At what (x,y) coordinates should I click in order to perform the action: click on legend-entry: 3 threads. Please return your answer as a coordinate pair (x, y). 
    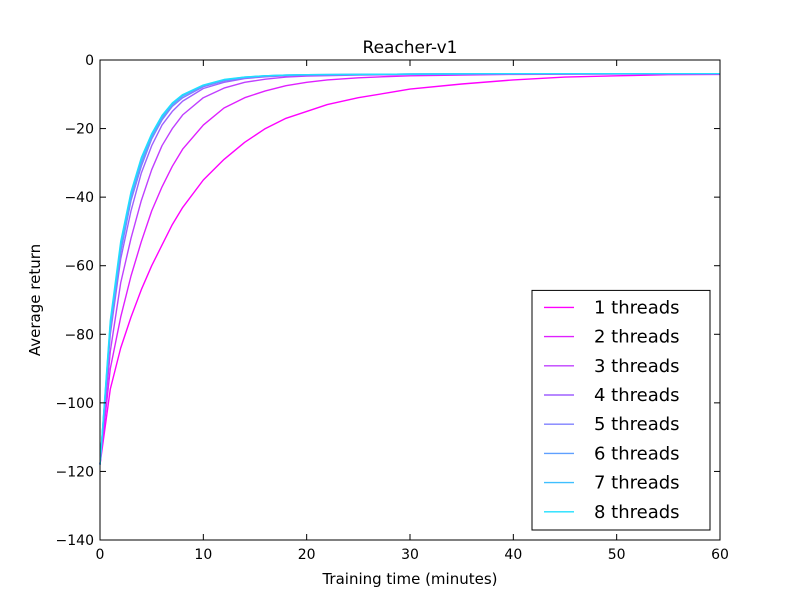
    Looking at the image, I should click on (612, 366).